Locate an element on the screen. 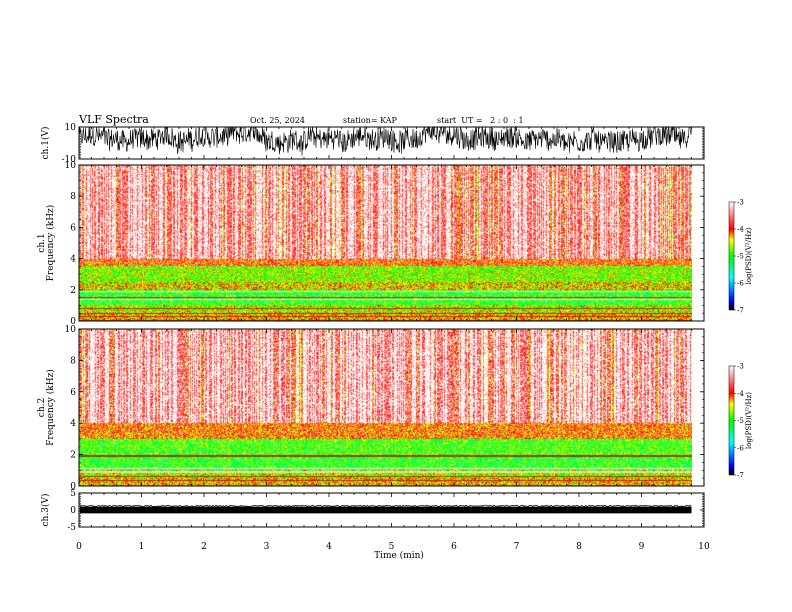 The width and height of the screenshot is (792, 612). x-tick-label: 6 is located at coordinates (454, 547).